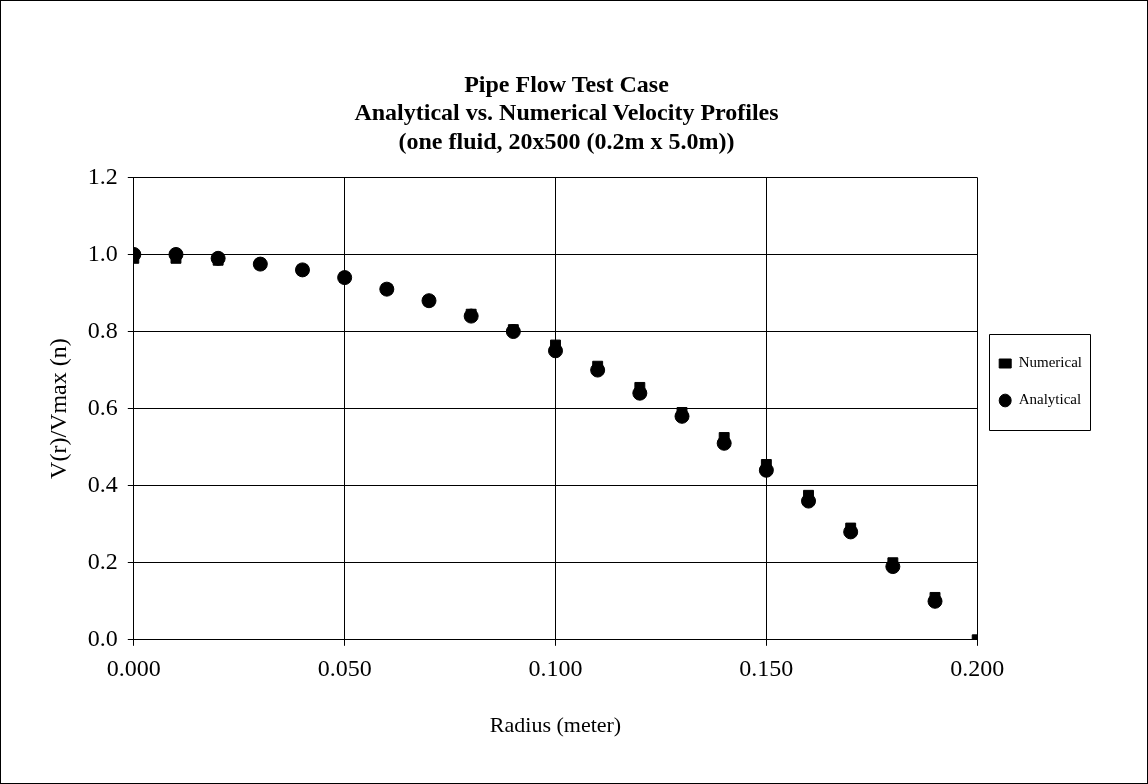 This screenshot has width=1148, height=784. What do you see at coordinates (102, 406) in the screenshot?
I see `y-tick-label: 0.6` at bounding box center [102, 406].